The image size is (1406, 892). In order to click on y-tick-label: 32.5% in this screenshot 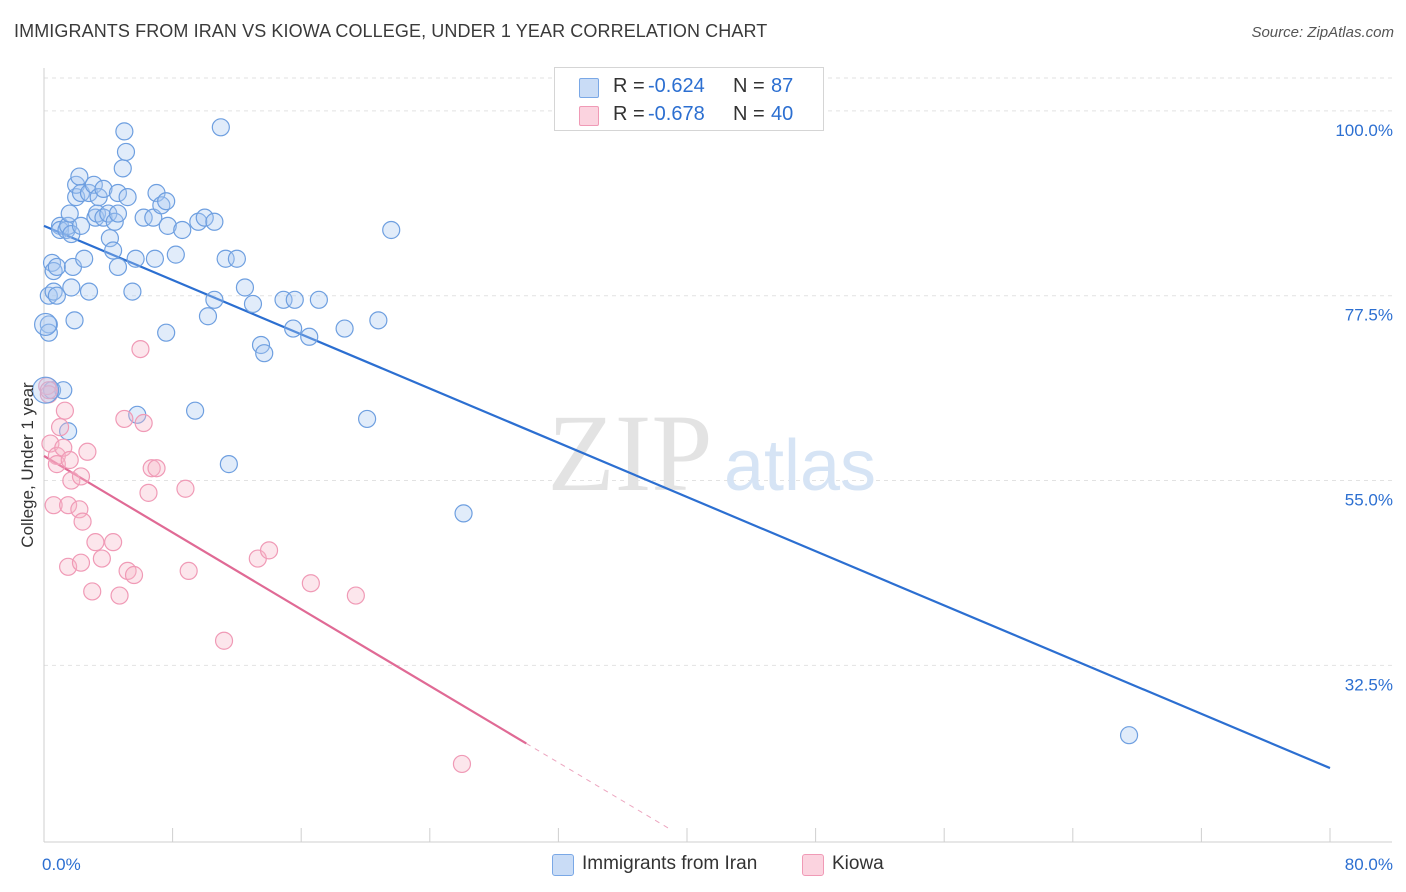, I will do `click(1369, 684)`.